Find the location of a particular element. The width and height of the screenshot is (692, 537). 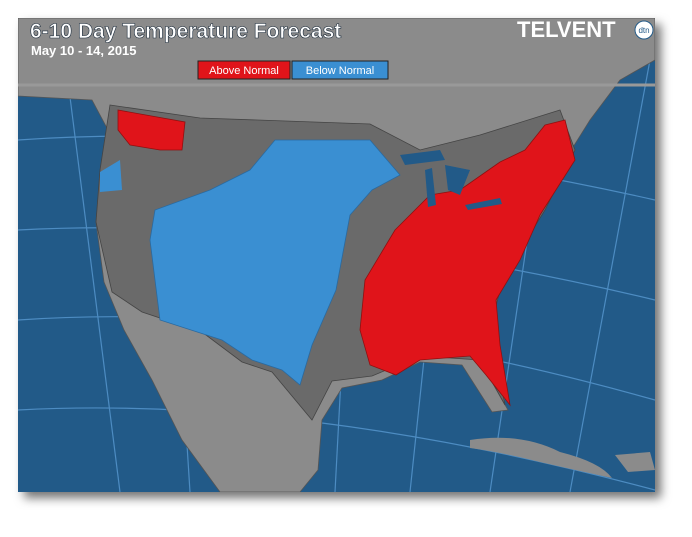

above-normal-area is located at coordinates (151, 130).